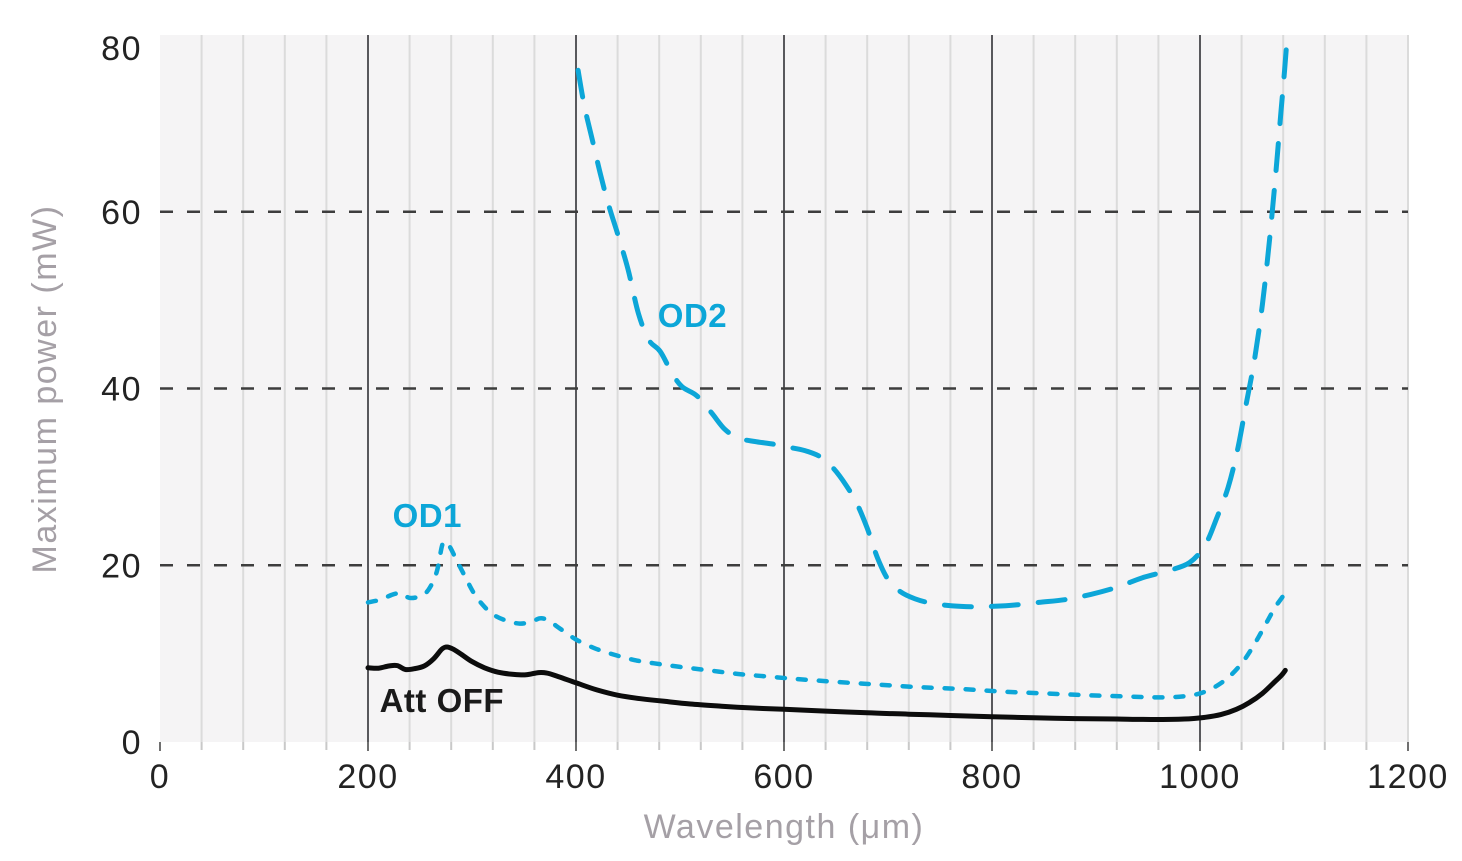 The height and width of the screenshot is (861, 1462). I want to click on x-axis-title: Wavelength (μm), so click(784, 827).